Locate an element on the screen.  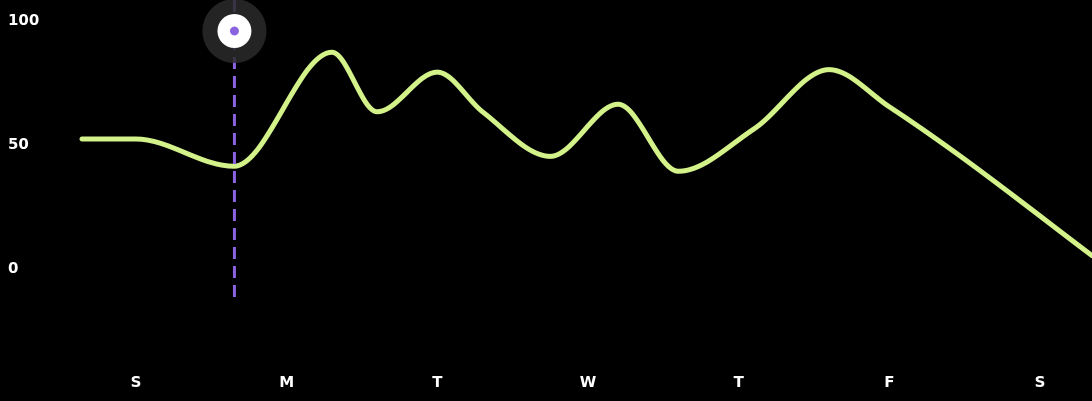
x-tick-label: F is located at coordinates (889, 382).